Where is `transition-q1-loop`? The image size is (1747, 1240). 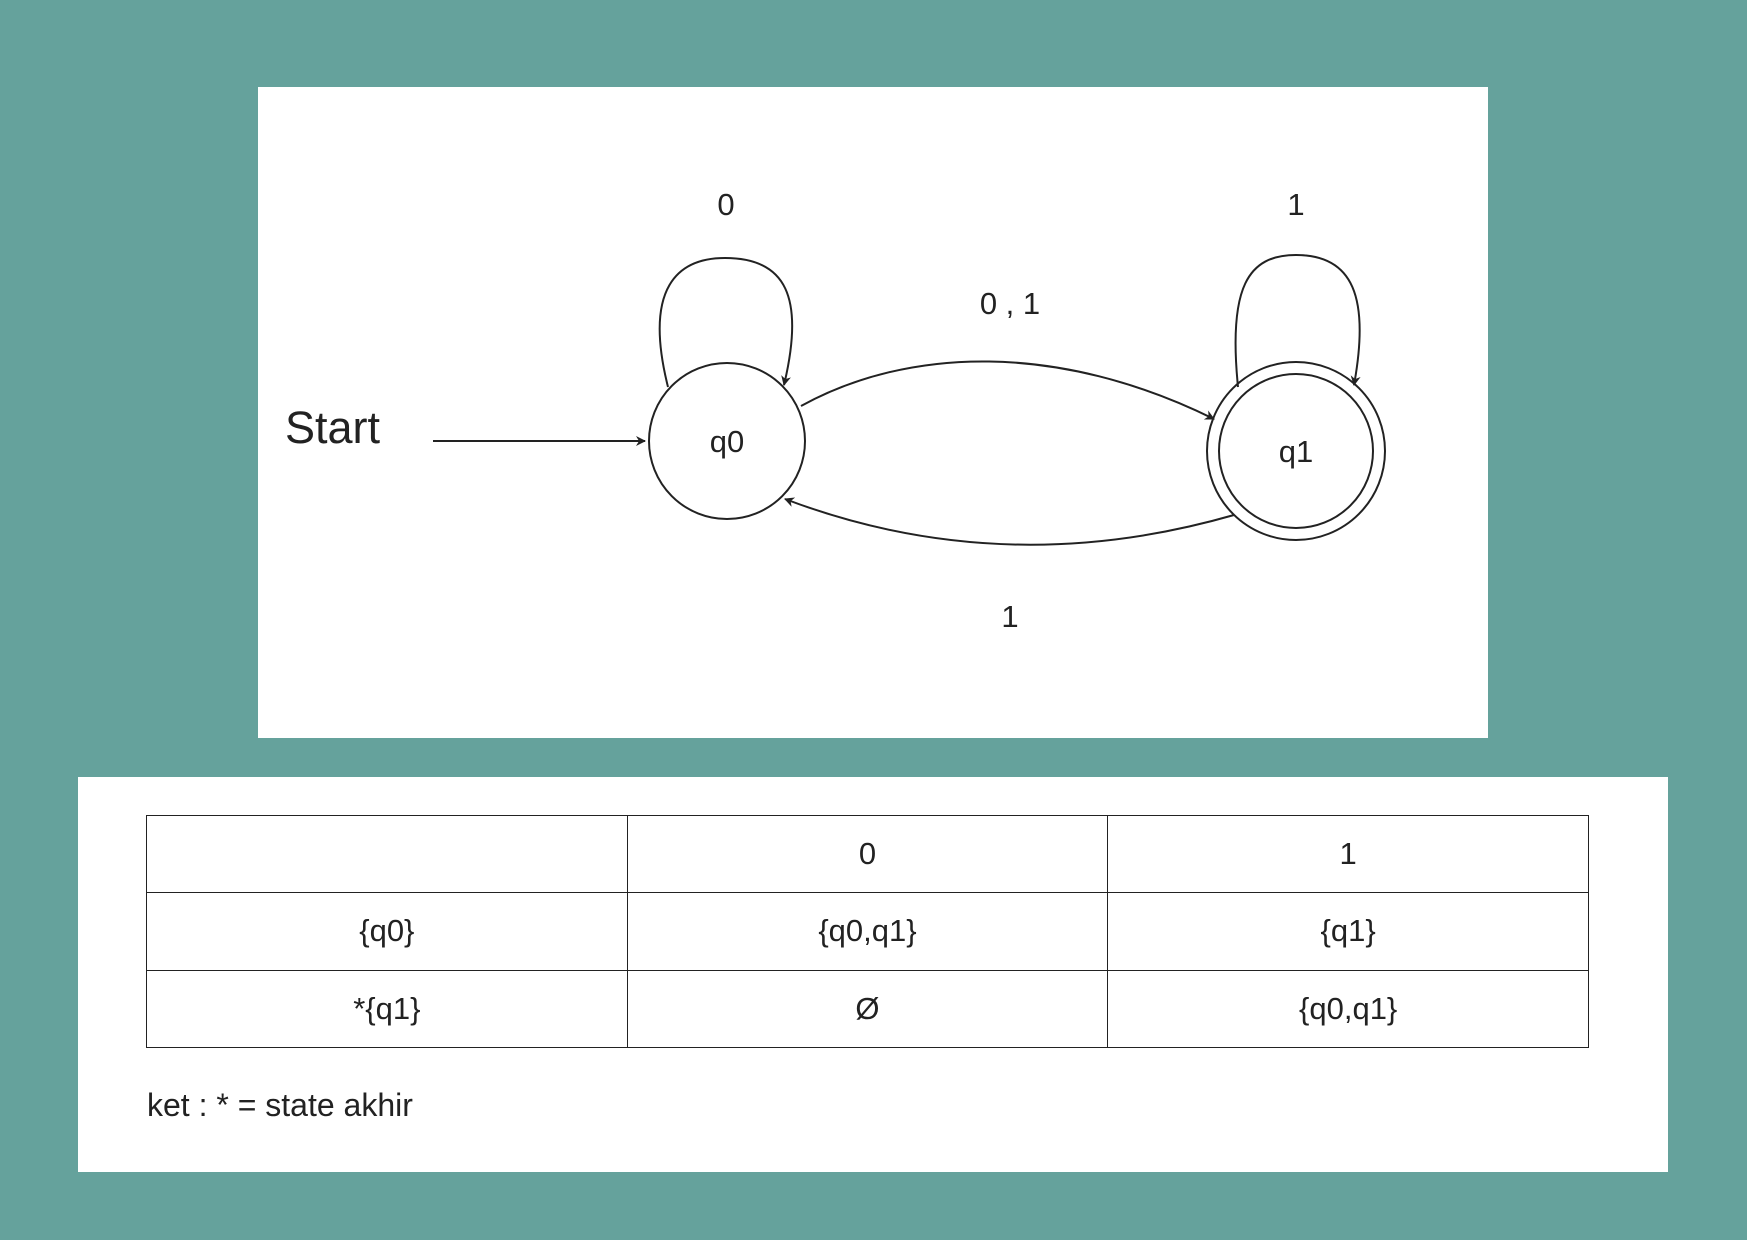
transition-q1-loop is located at coordinates (1297, 320).